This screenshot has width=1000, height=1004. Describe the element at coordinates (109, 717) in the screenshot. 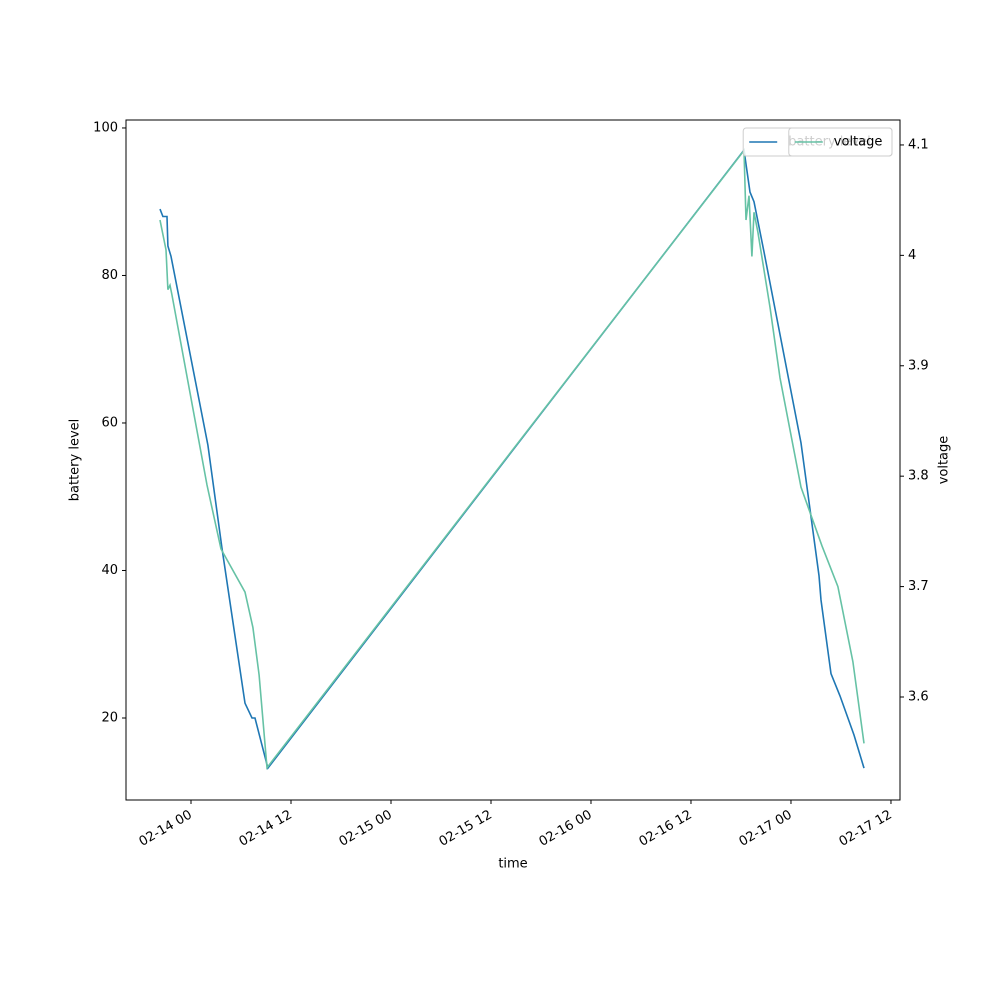

I see `y-tick-label: 20` at that location.